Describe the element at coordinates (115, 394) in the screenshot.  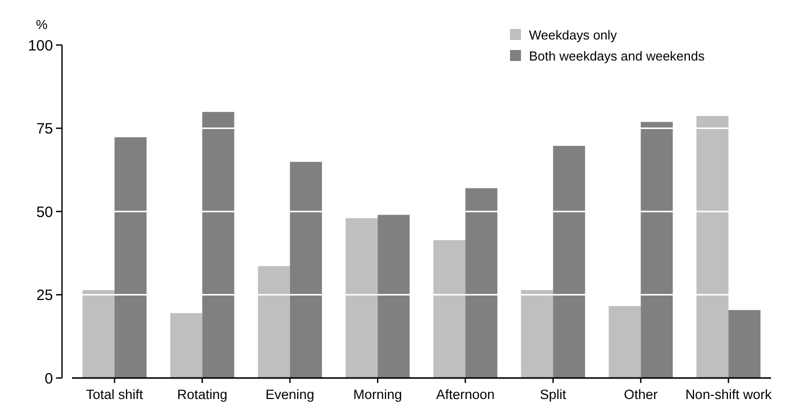
I see `x-tick-label: Total shift` at that location.